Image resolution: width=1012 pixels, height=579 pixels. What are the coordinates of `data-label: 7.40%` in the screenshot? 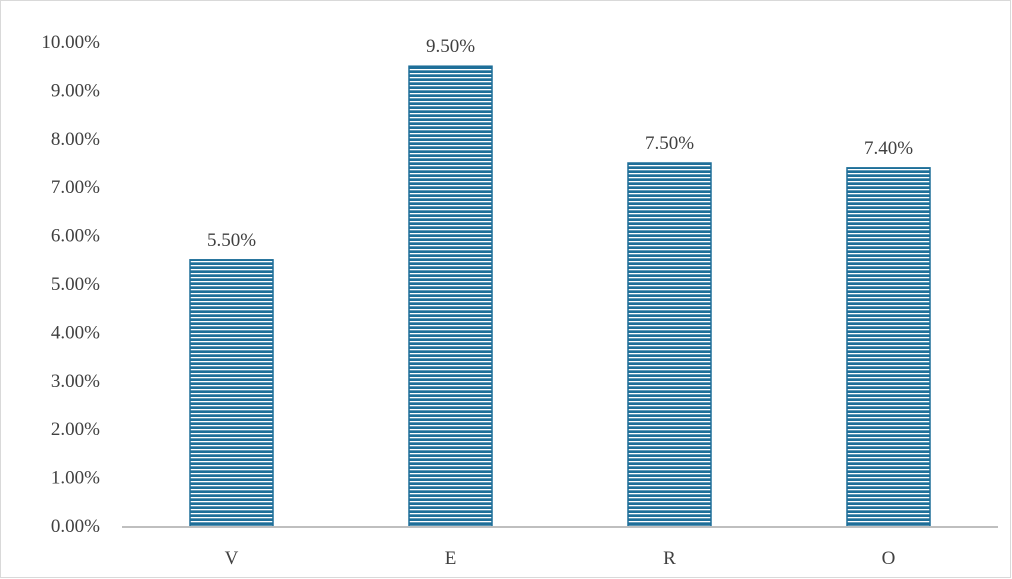 It's located at (888, 148).